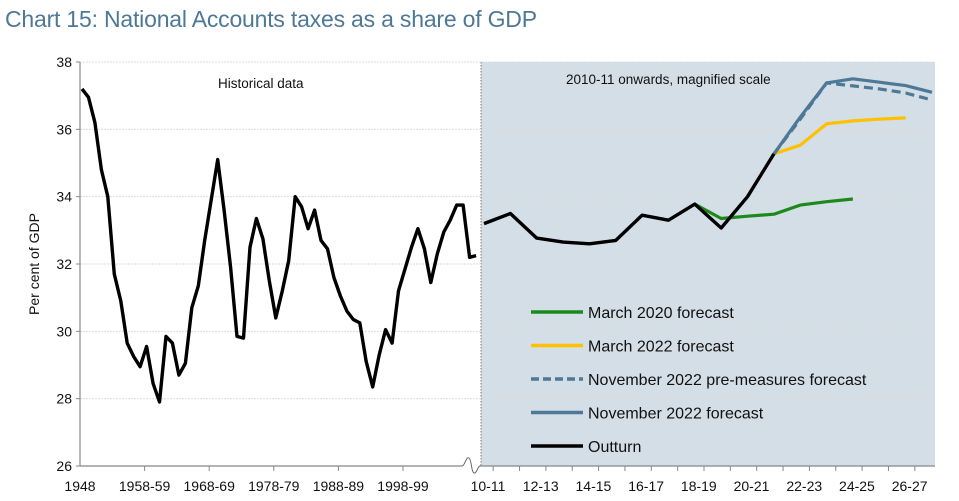 The width and height of the screenshot is (959, 501). Describe the element at coordinates (594, 486) in the screenshot. I see `x-tick-label: 14-15` at that location.